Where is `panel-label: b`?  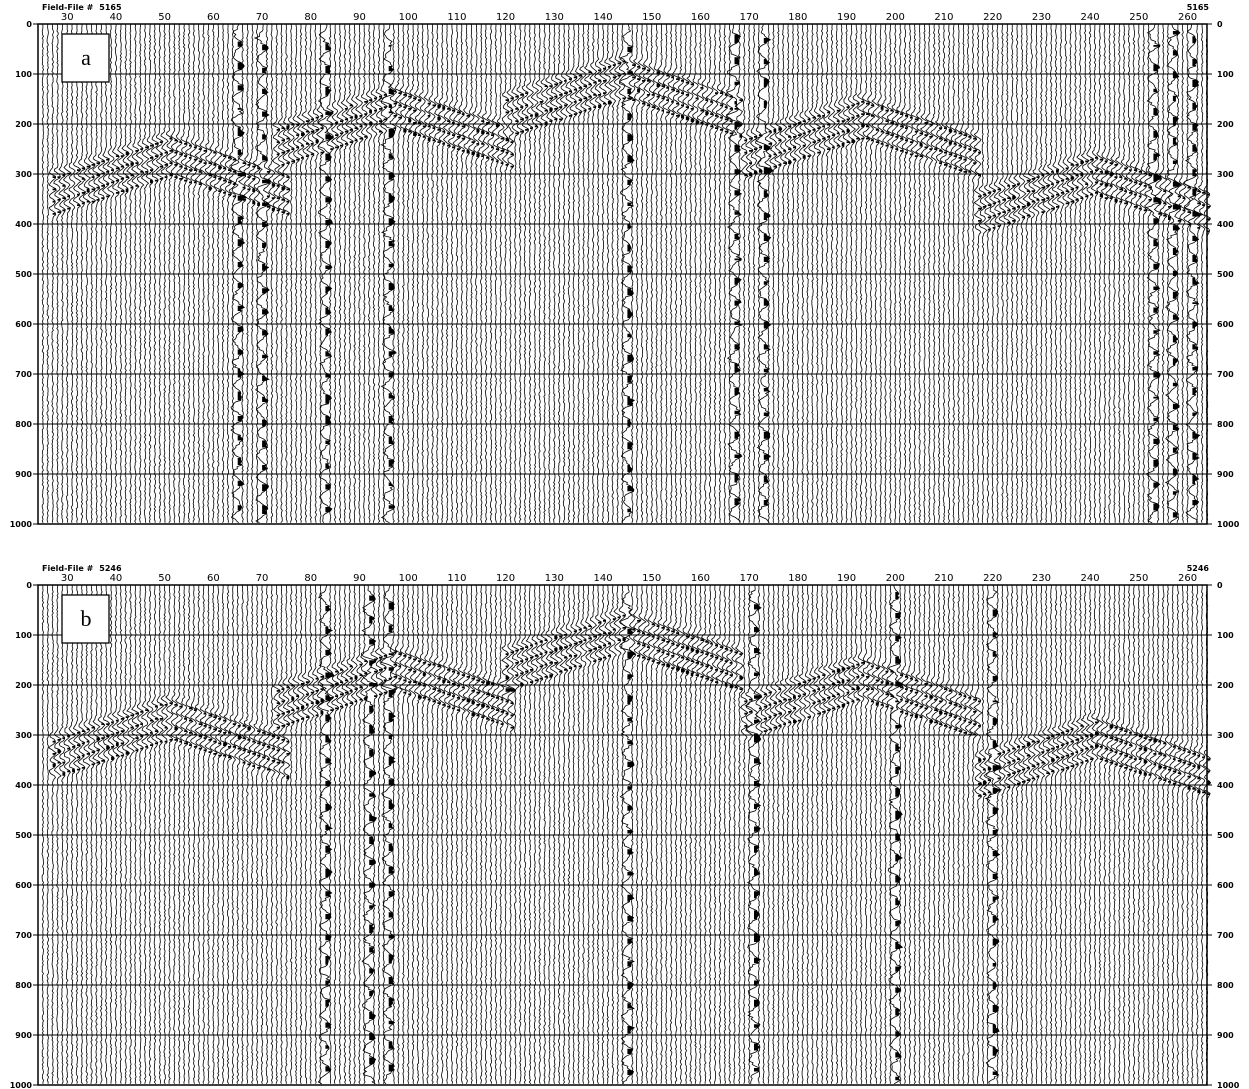
panel-label: b is located at coordinates (86, 618).